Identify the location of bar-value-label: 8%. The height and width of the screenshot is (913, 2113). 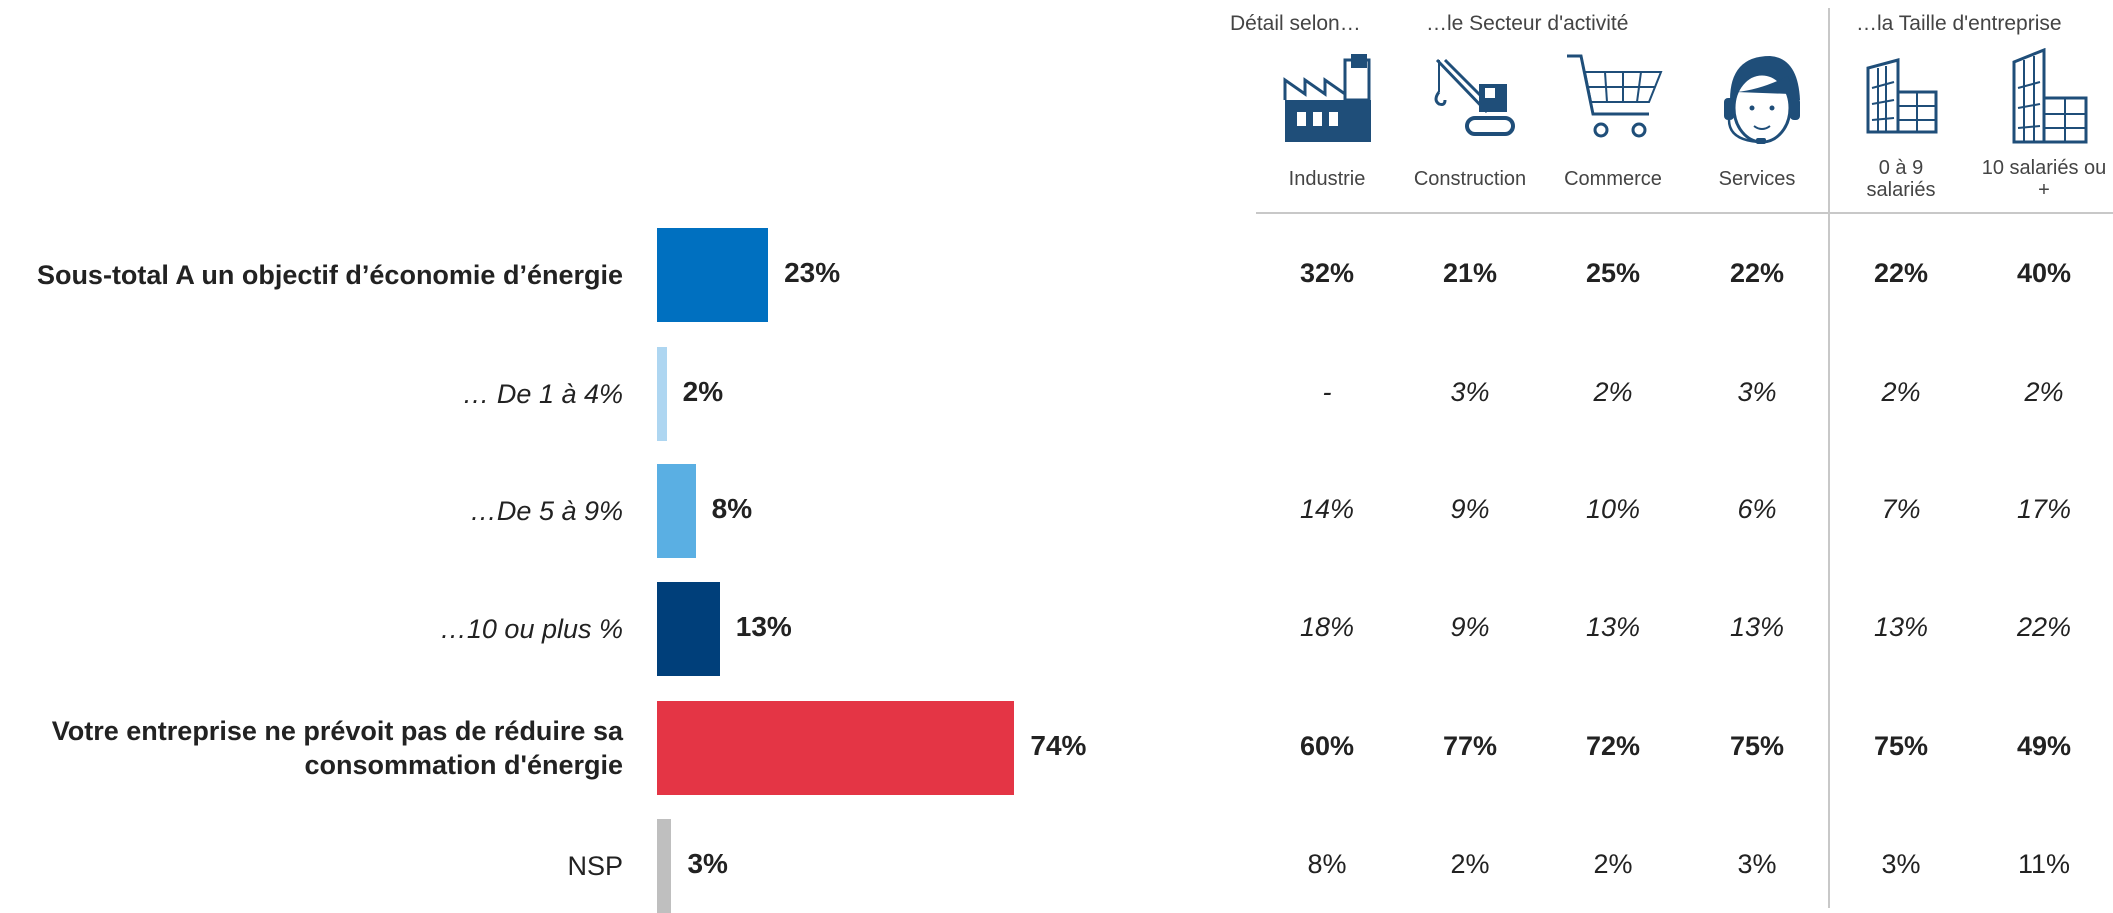
(732, 508).